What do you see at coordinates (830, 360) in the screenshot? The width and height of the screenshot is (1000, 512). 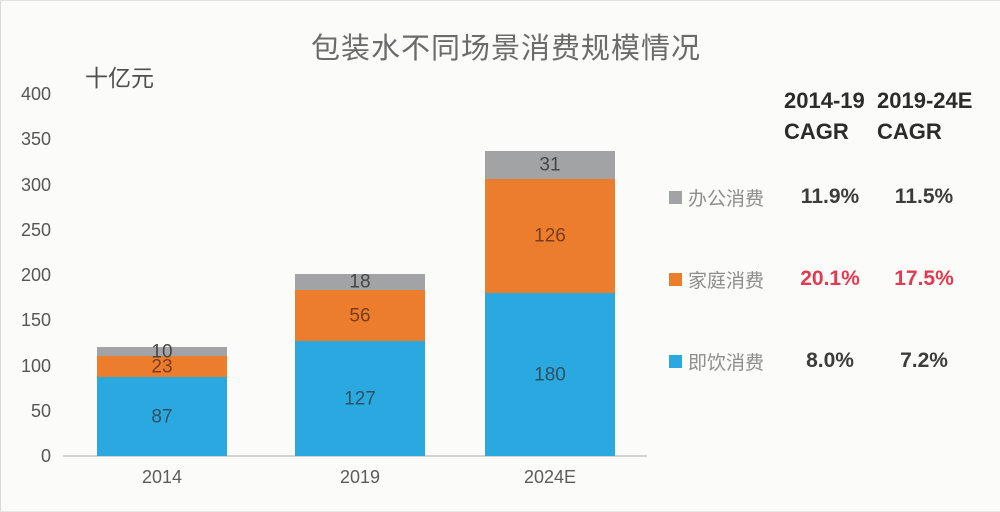 I see `cagr-value-2014-19: 8.0%` at bounding box center [830, 360].